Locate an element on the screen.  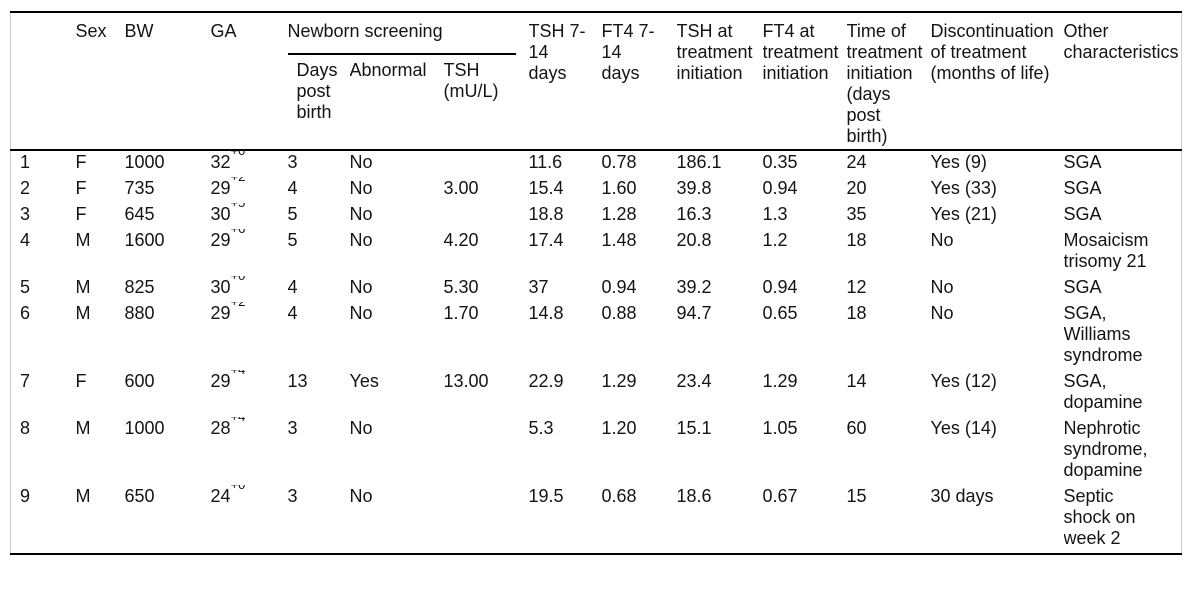
cell-tsh-7-14: 18.8 is located at coordinates (546, 214).